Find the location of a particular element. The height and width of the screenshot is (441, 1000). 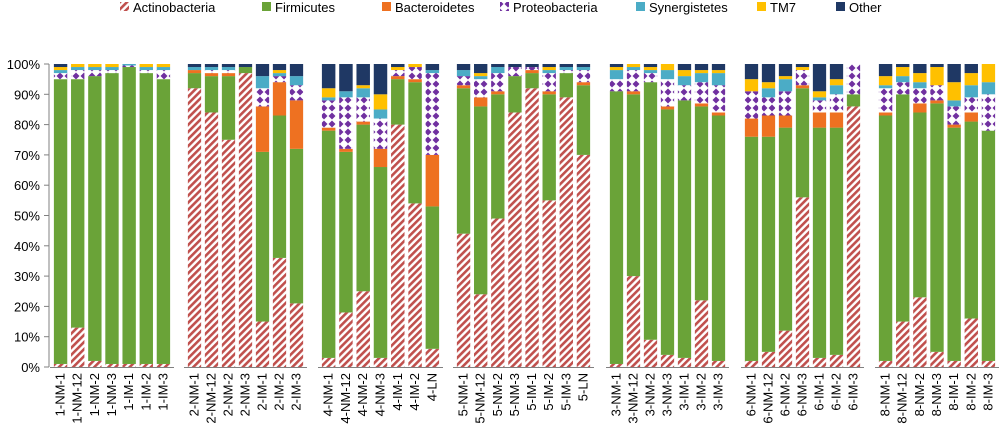

x-tick-label: 3-IM-1 is located at coordinates (684, 392).